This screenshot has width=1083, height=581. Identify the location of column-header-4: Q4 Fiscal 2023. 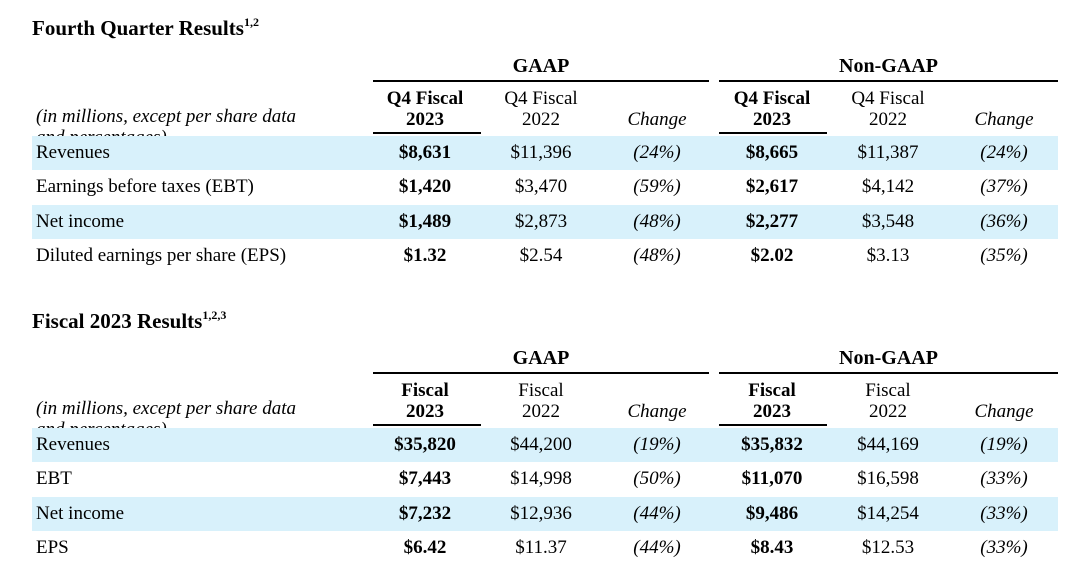
(772, 109).